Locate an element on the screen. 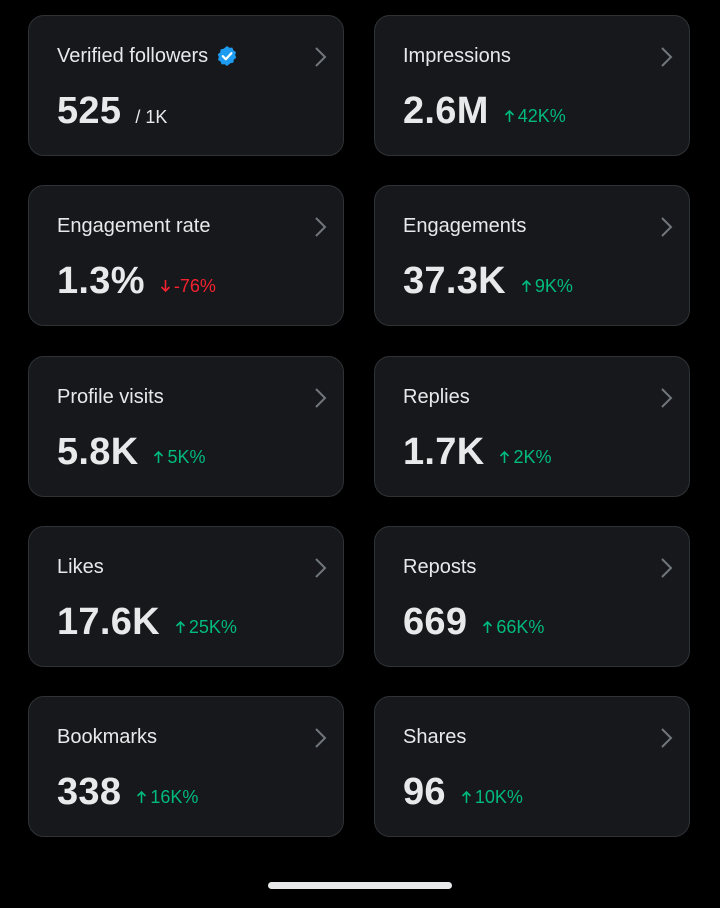 The width and height of the screenshot is (720, 908). card-label-text: Reposts is located at coordinates (440, 567).